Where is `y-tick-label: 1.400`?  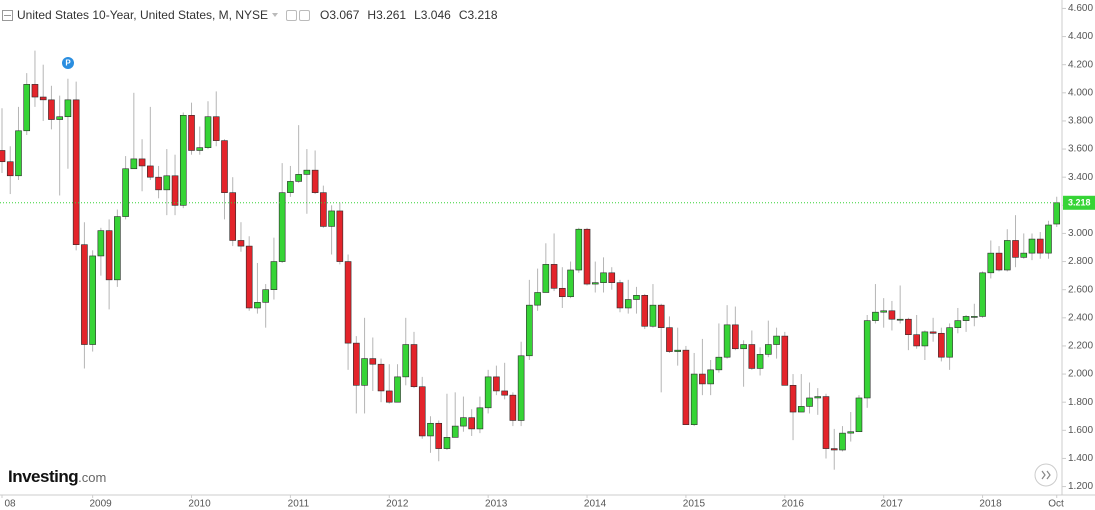
y-tick-label: 1.400 is located at coordinates (1080, 458).